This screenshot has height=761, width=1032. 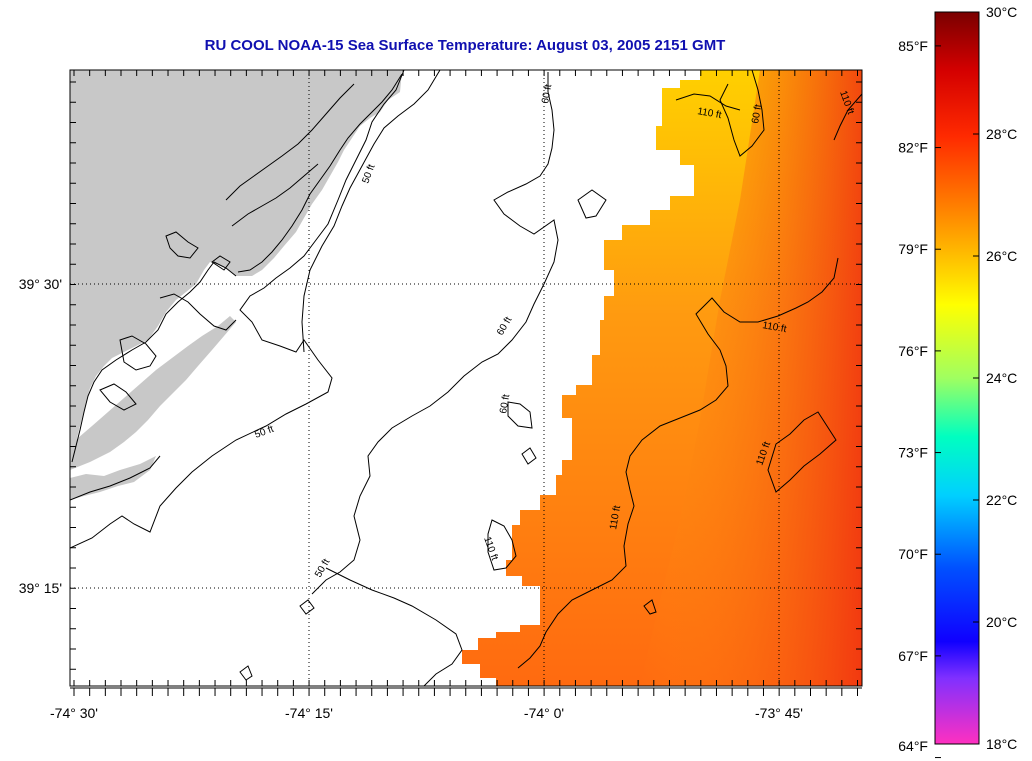 I want to click on lat-tick-label: 39° 15', so click(x=40, y=588).